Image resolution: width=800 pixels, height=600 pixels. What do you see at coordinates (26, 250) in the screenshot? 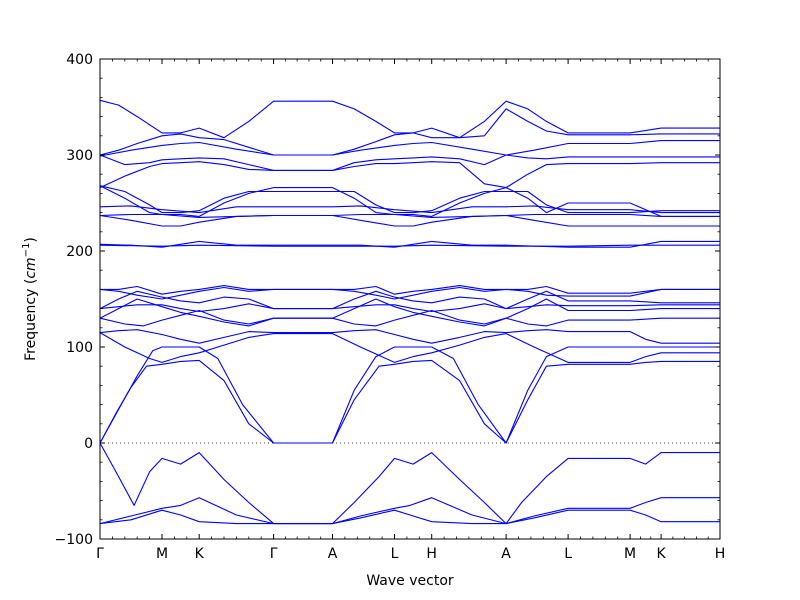
I see `y-axis-label-exp: −1` at bounding box center [26, 250].